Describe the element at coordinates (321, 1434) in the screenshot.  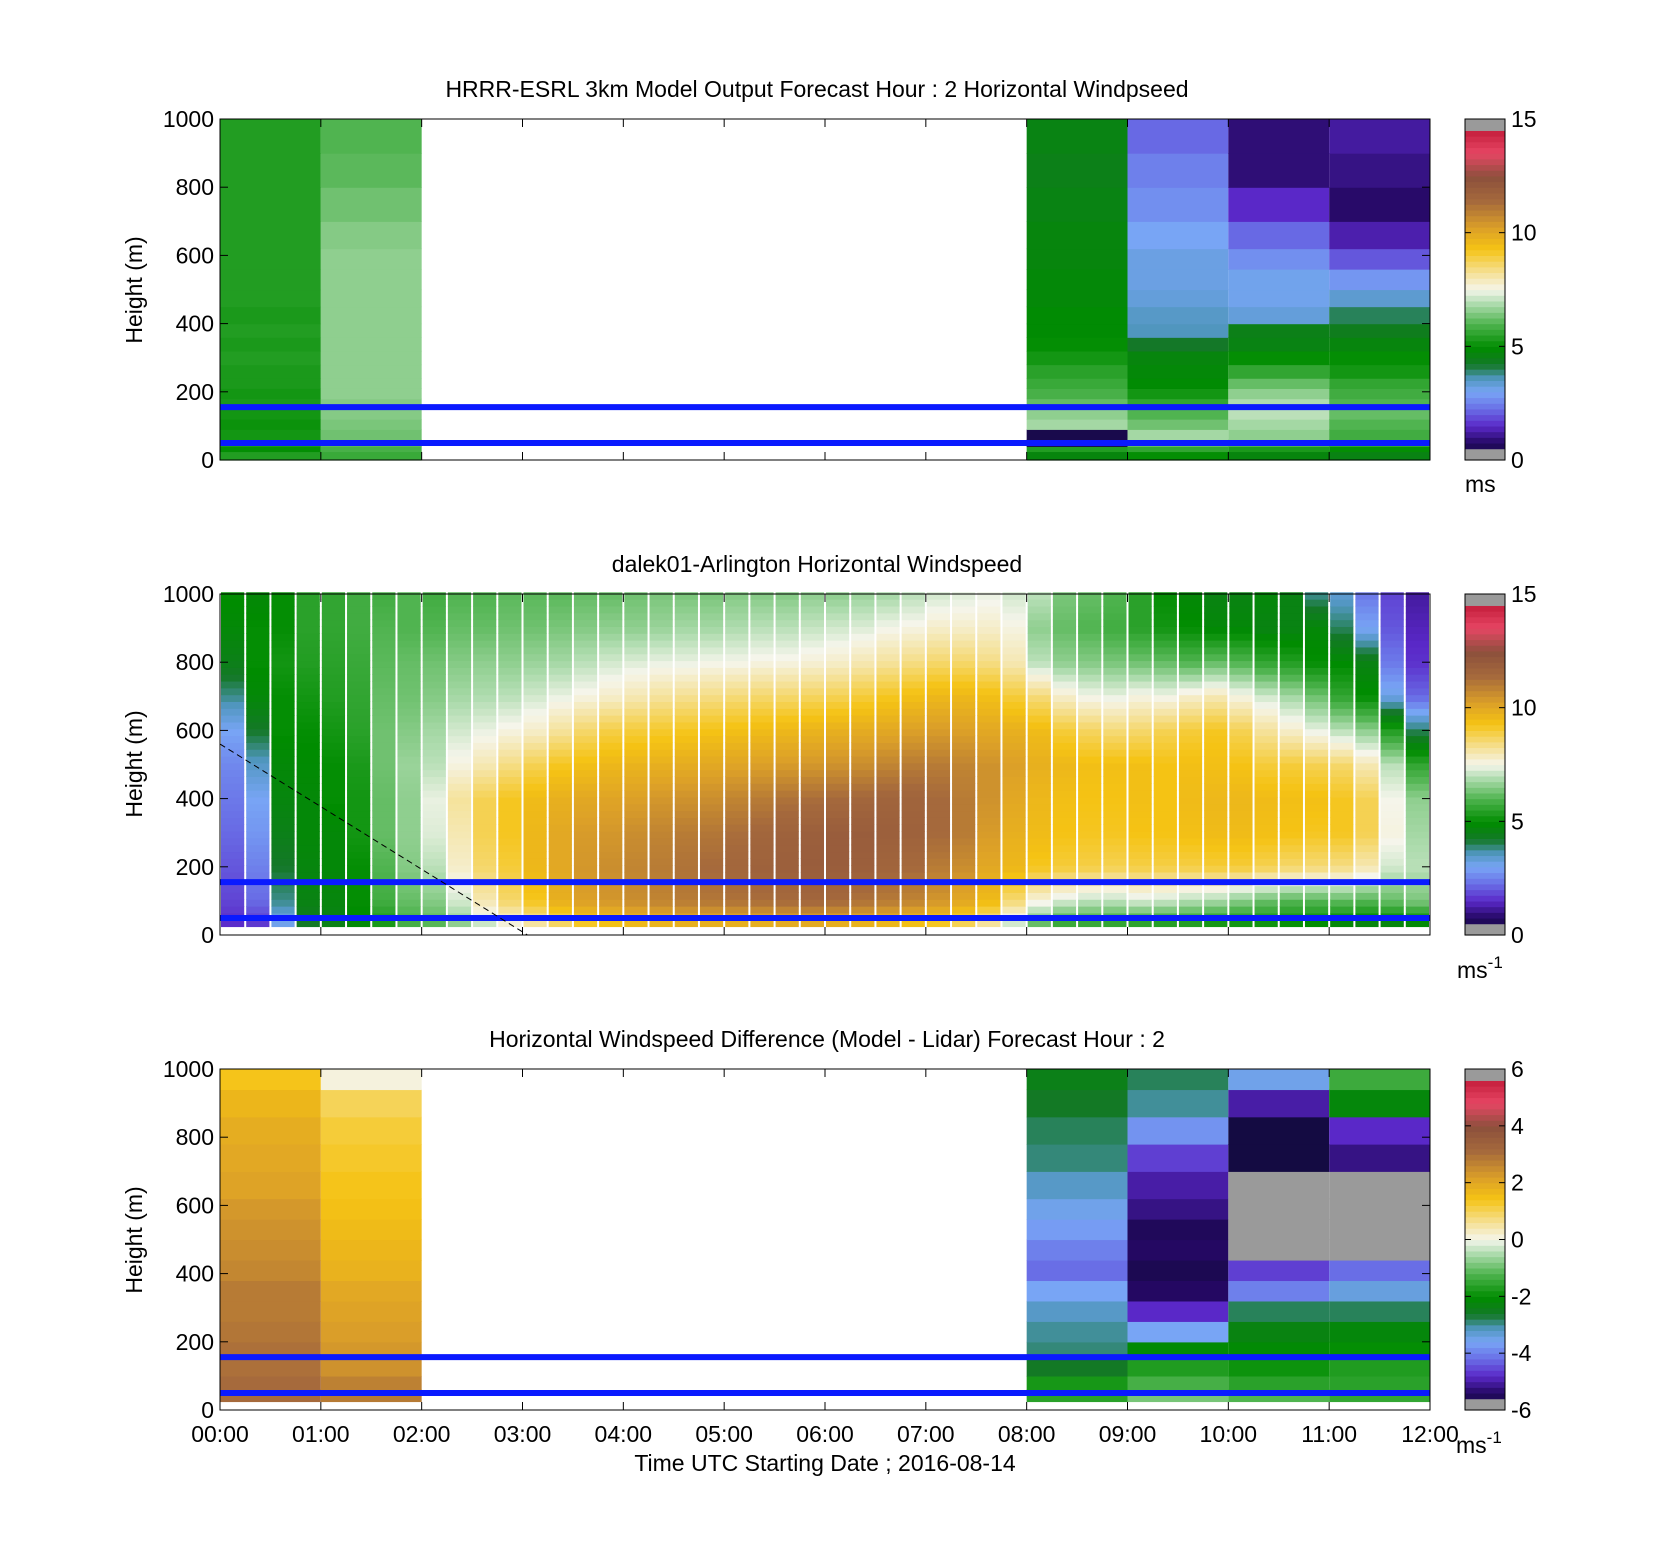
I see `x-tick-label: 01:00` at that location.